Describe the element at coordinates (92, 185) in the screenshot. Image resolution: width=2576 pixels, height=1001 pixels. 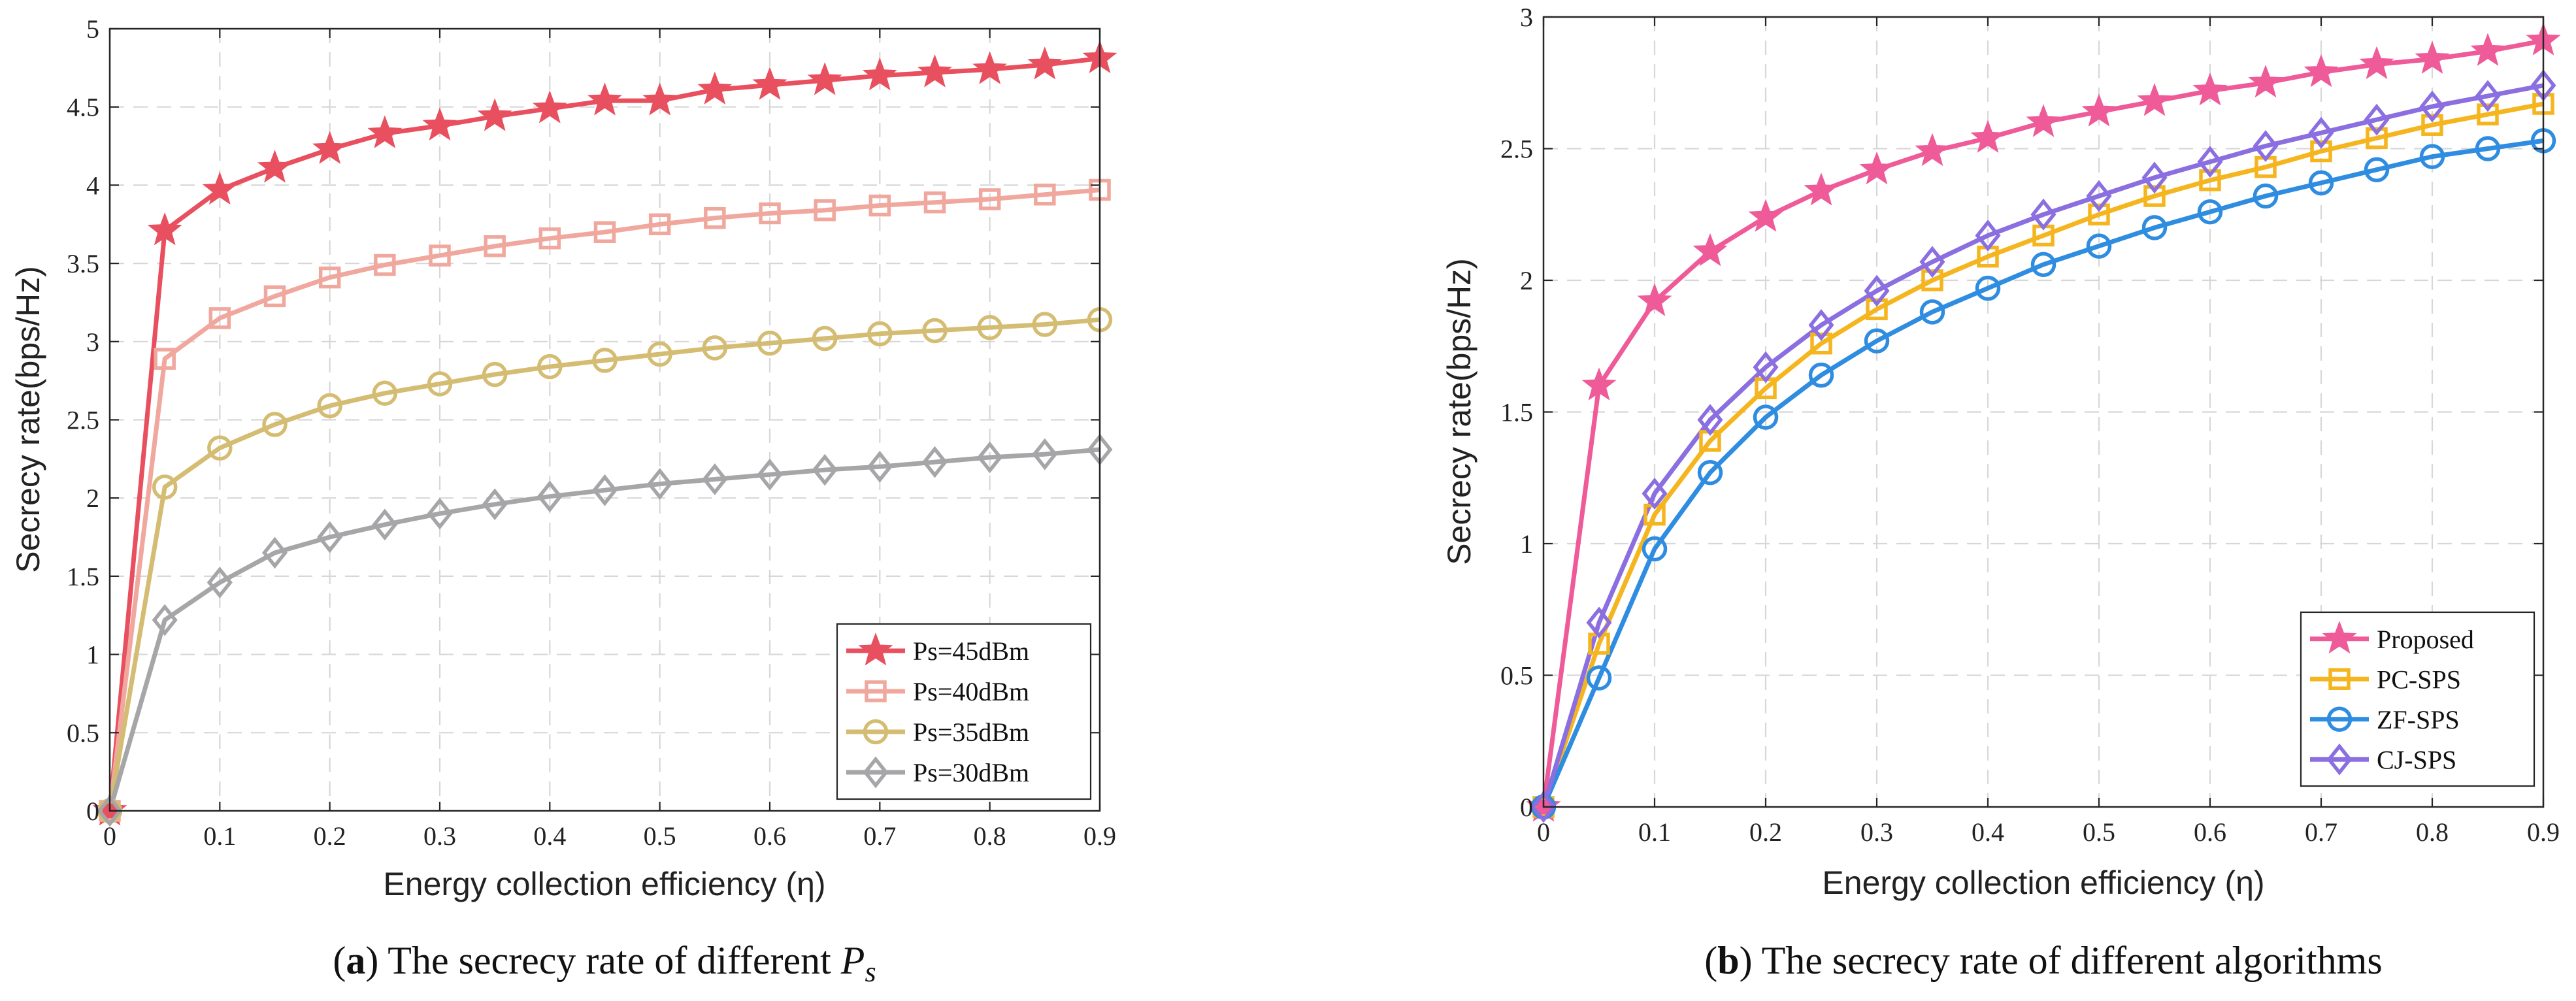
I see `y-tick-label: 4` at that location.